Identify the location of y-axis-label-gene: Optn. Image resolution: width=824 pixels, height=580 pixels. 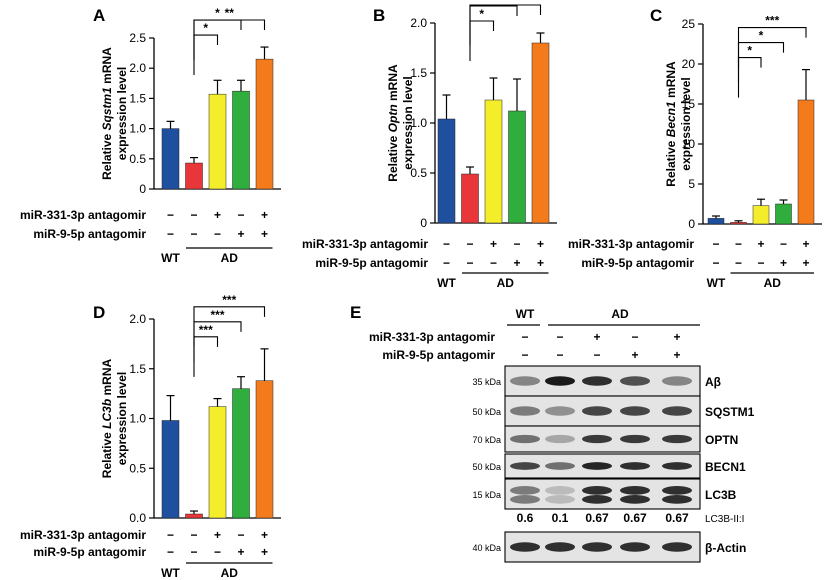
(393, 118).